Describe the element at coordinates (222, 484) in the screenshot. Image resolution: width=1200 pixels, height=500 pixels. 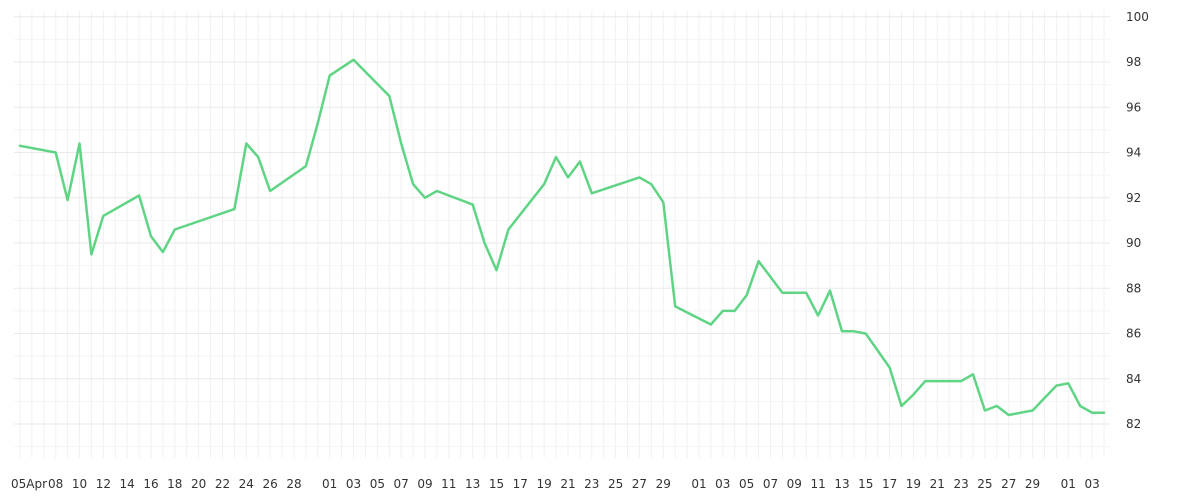
I see `x-tick-label: 22` at that location.